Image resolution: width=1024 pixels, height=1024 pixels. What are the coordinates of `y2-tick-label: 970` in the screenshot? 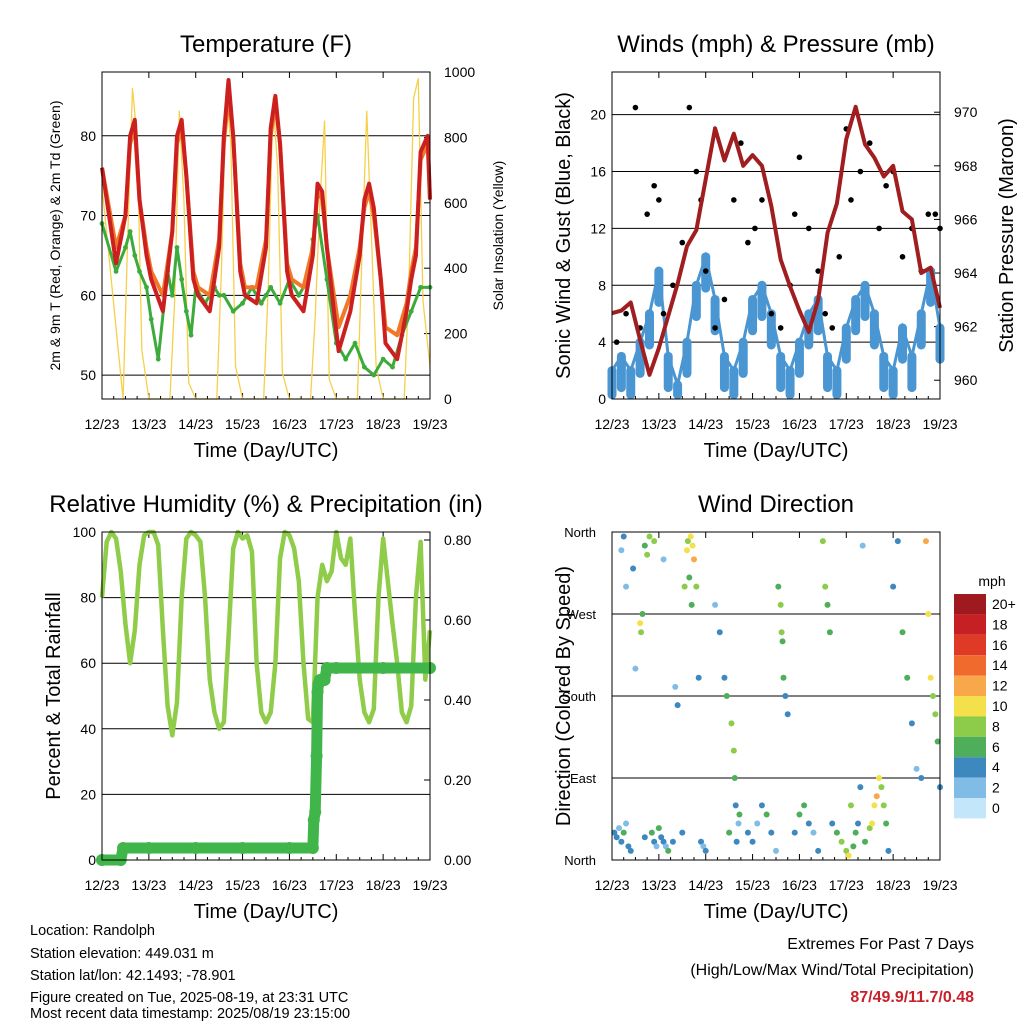 It's located at (966, 112).